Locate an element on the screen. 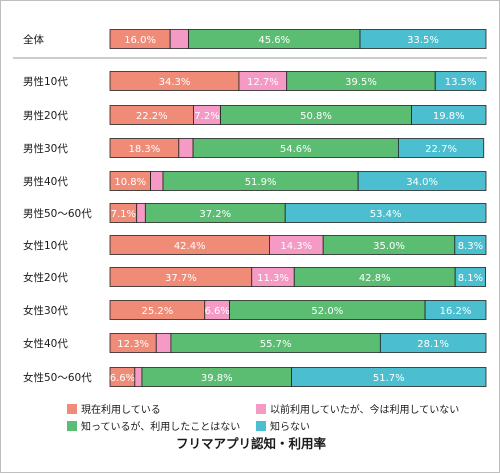 Image resolution: width=500 pixels, height=474 pixels. bar-row: 男性30代 18.3% 54.6% 22.7% is located at coordinates (254, 148).